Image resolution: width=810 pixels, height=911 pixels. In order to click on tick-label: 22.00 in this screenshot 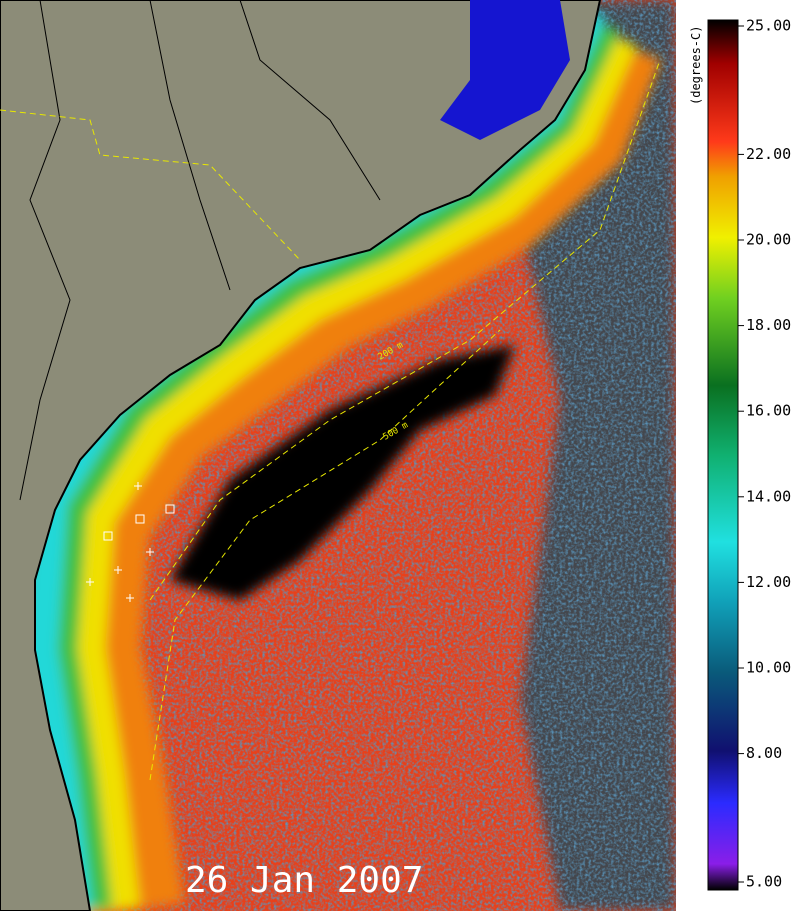, I will do `click(768, 154)`.